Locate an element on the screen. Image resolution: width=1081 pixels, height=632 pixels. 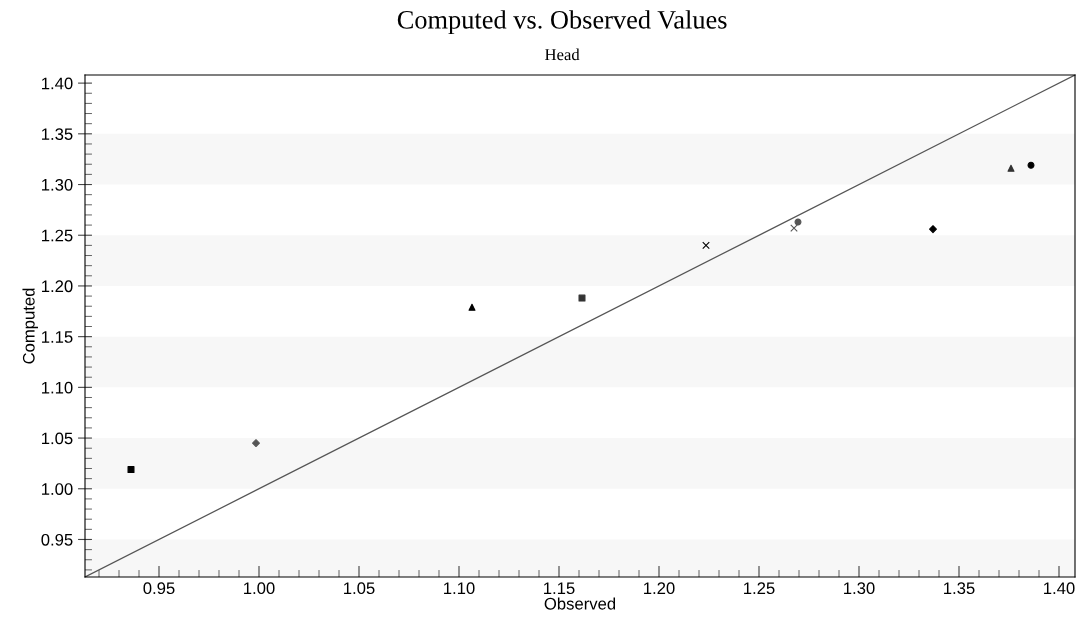
x-tick-label: 1.20 is located at coordinates (659, 588).